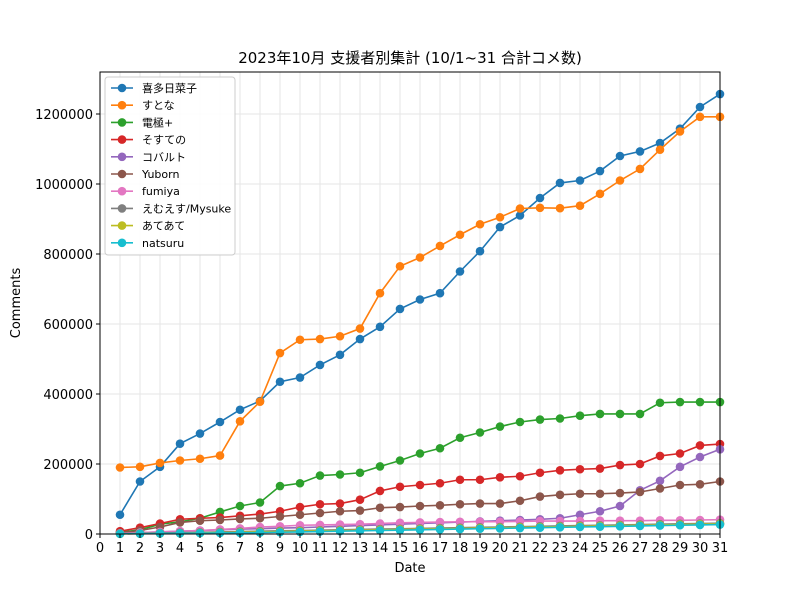 The image size is (800, 600). What do you see at coordinates (148, 157) in the screenshot?
I see `legend-item: コバルト` at bounding box center [148, 157].